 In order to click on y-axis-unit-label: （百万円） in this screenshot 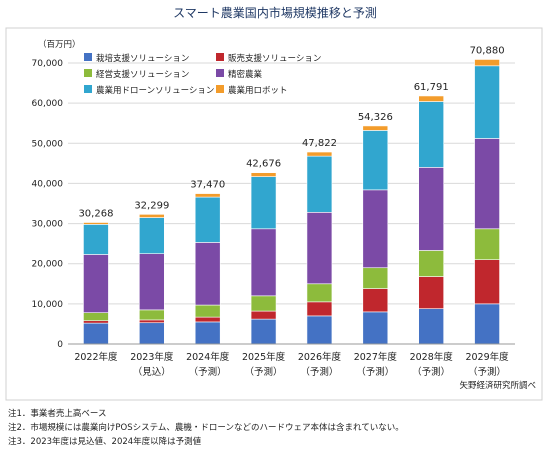, I will do `click(59, 44)`.